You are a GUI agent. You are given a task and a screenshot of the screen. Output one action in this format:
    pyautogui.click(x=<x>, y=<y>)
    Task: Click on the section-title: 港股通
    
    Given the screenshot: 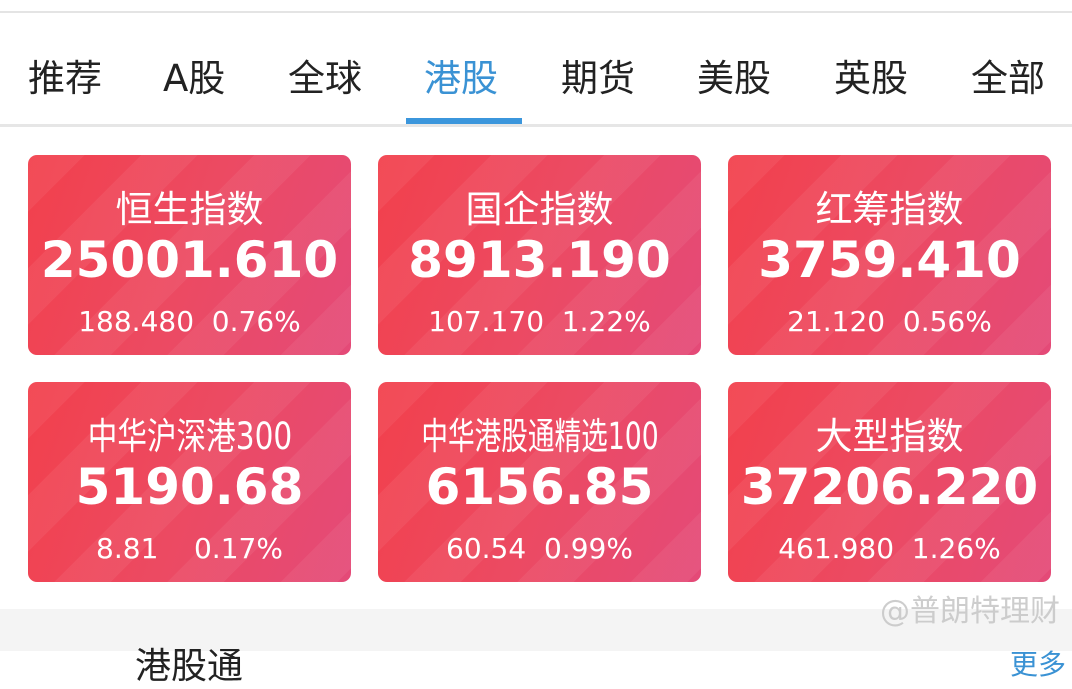 What is the action you would take?
    pyautogui.click(x=189, y=666)
    